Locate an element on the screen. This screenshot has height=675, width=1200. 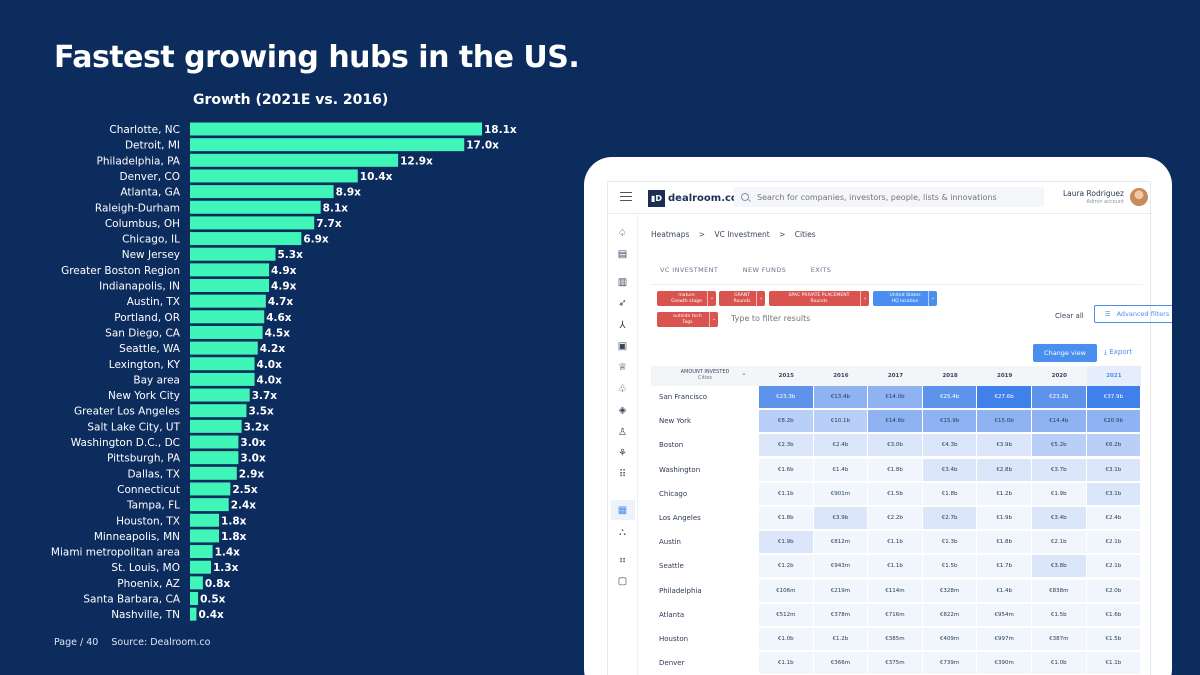
heatmap-cell: €901m is located at coordinates (841, 494).